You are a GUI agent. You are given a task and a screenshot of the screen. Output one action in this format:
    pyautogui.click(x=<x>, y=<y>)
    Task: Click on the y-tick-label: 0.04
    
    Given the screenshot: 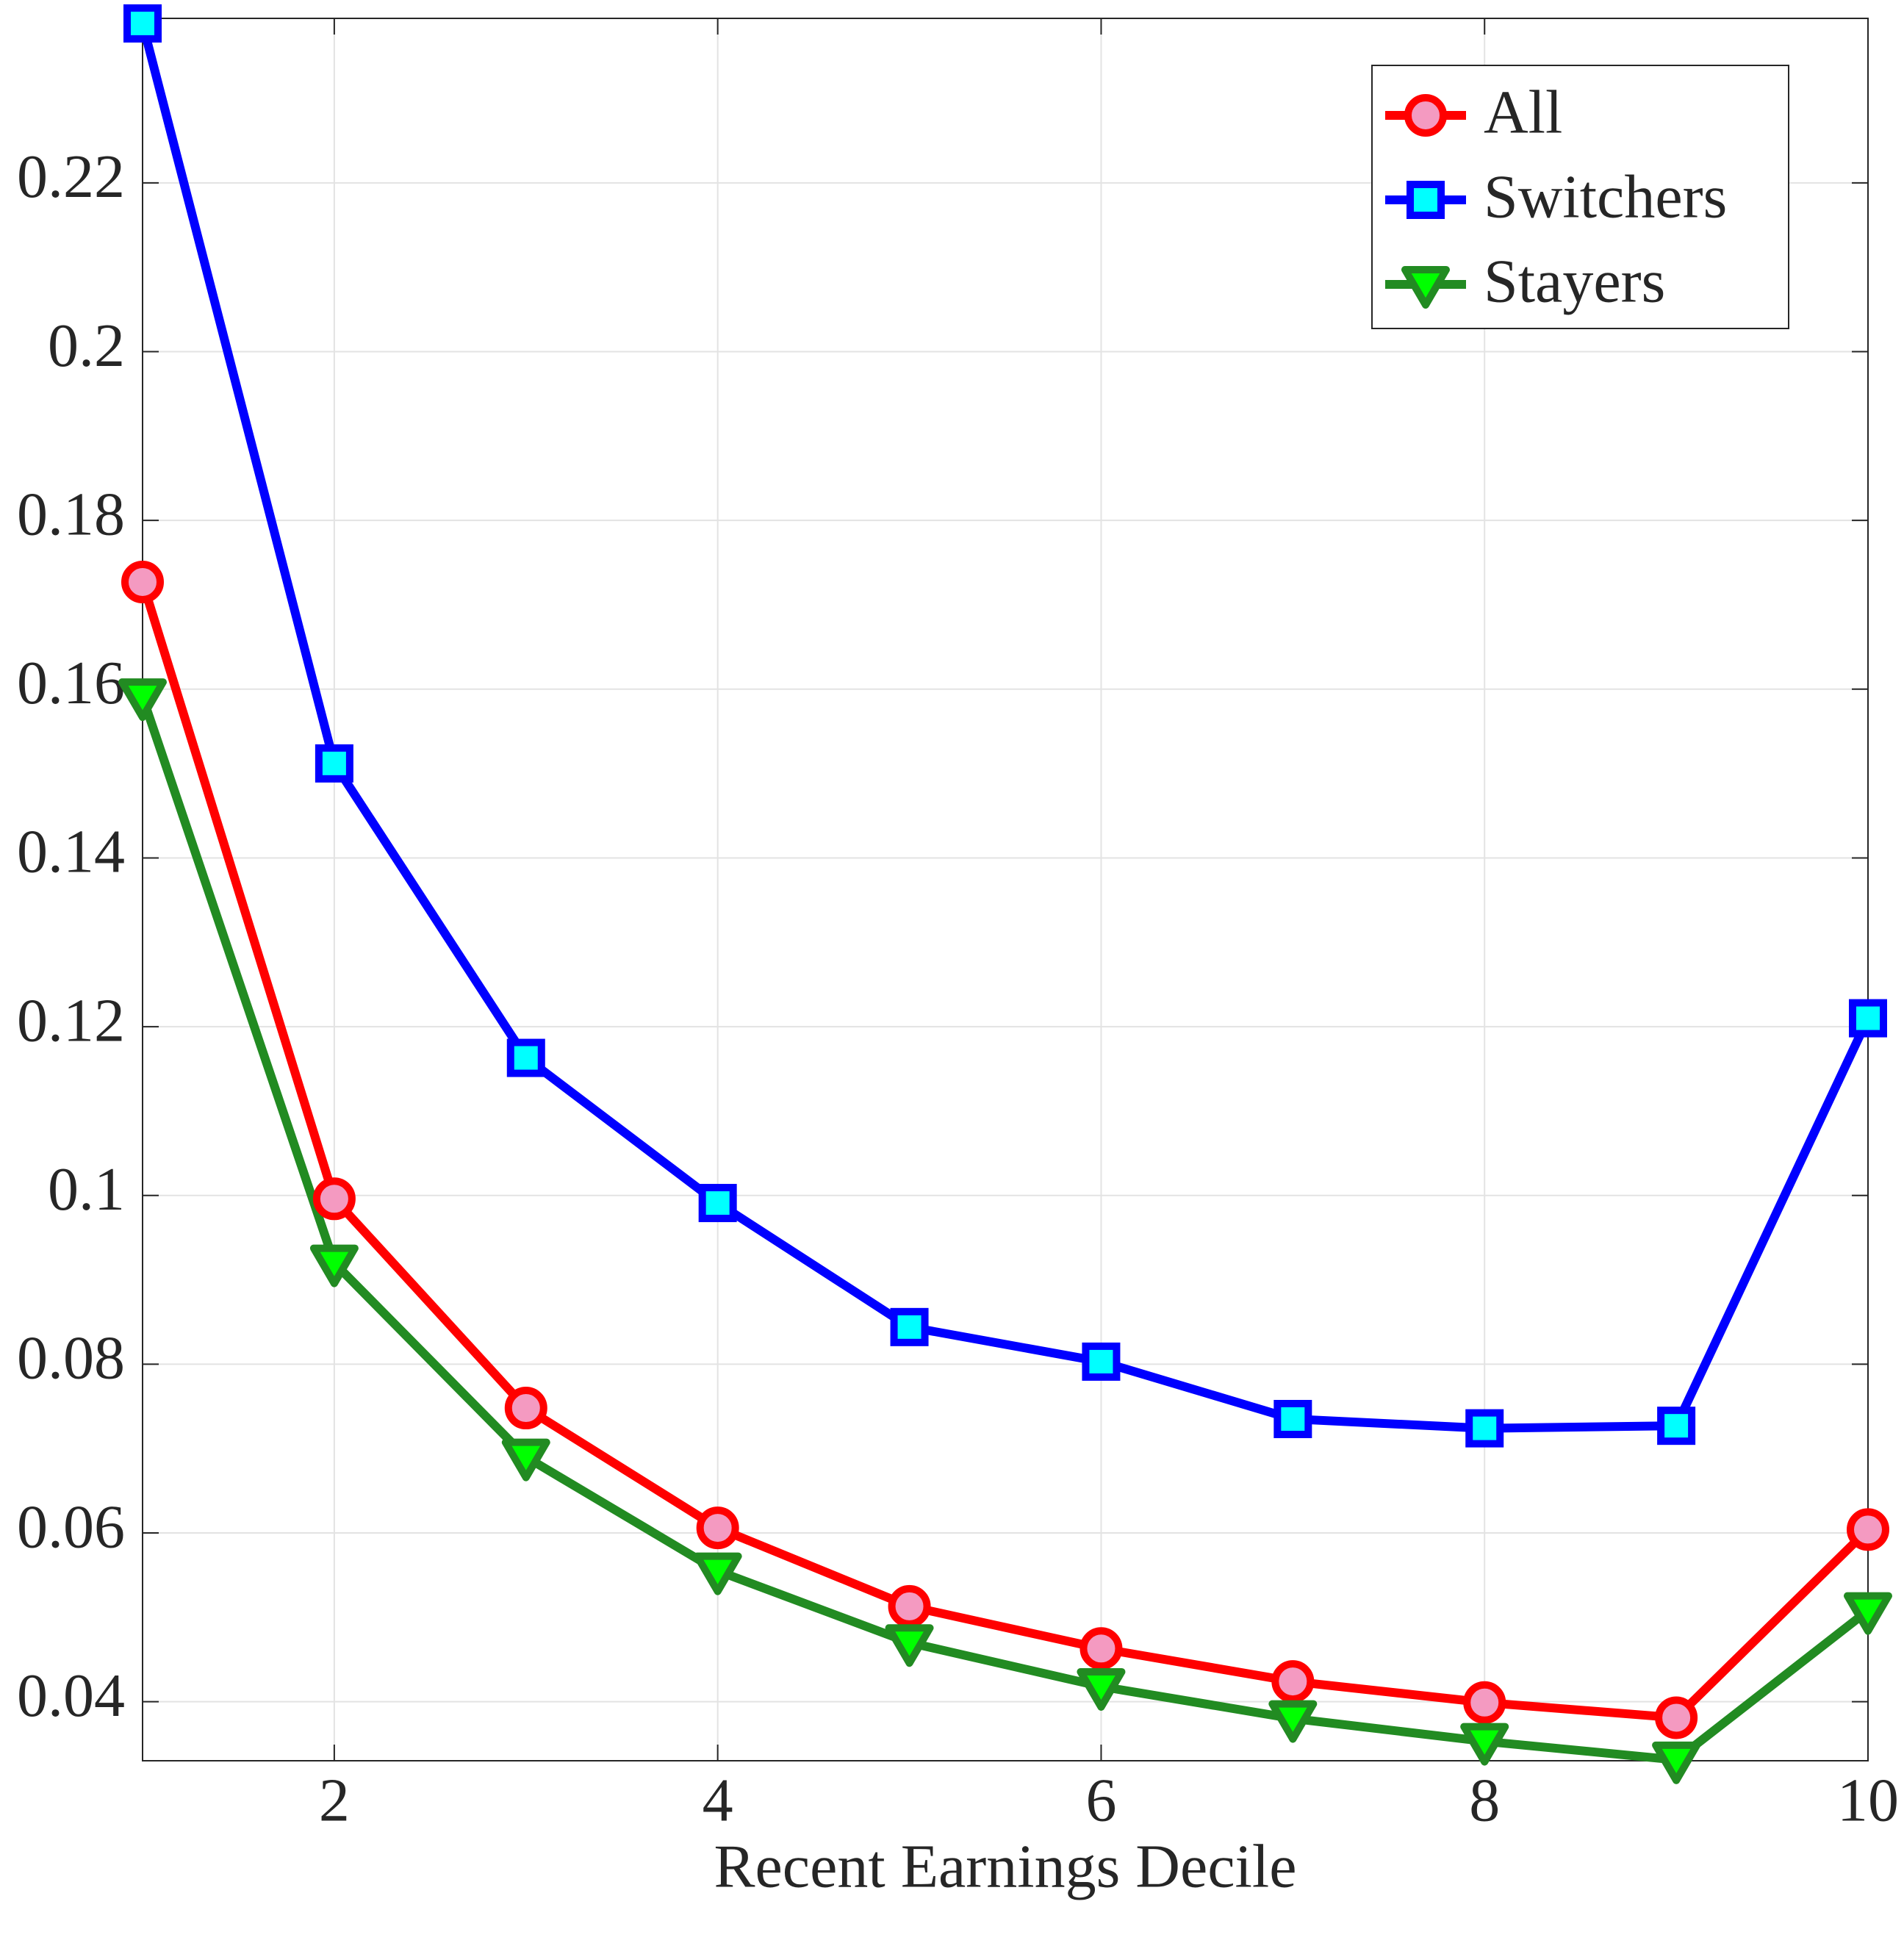 What is the action you would take?
    pyautogui.click(x=71, y=1696)
    